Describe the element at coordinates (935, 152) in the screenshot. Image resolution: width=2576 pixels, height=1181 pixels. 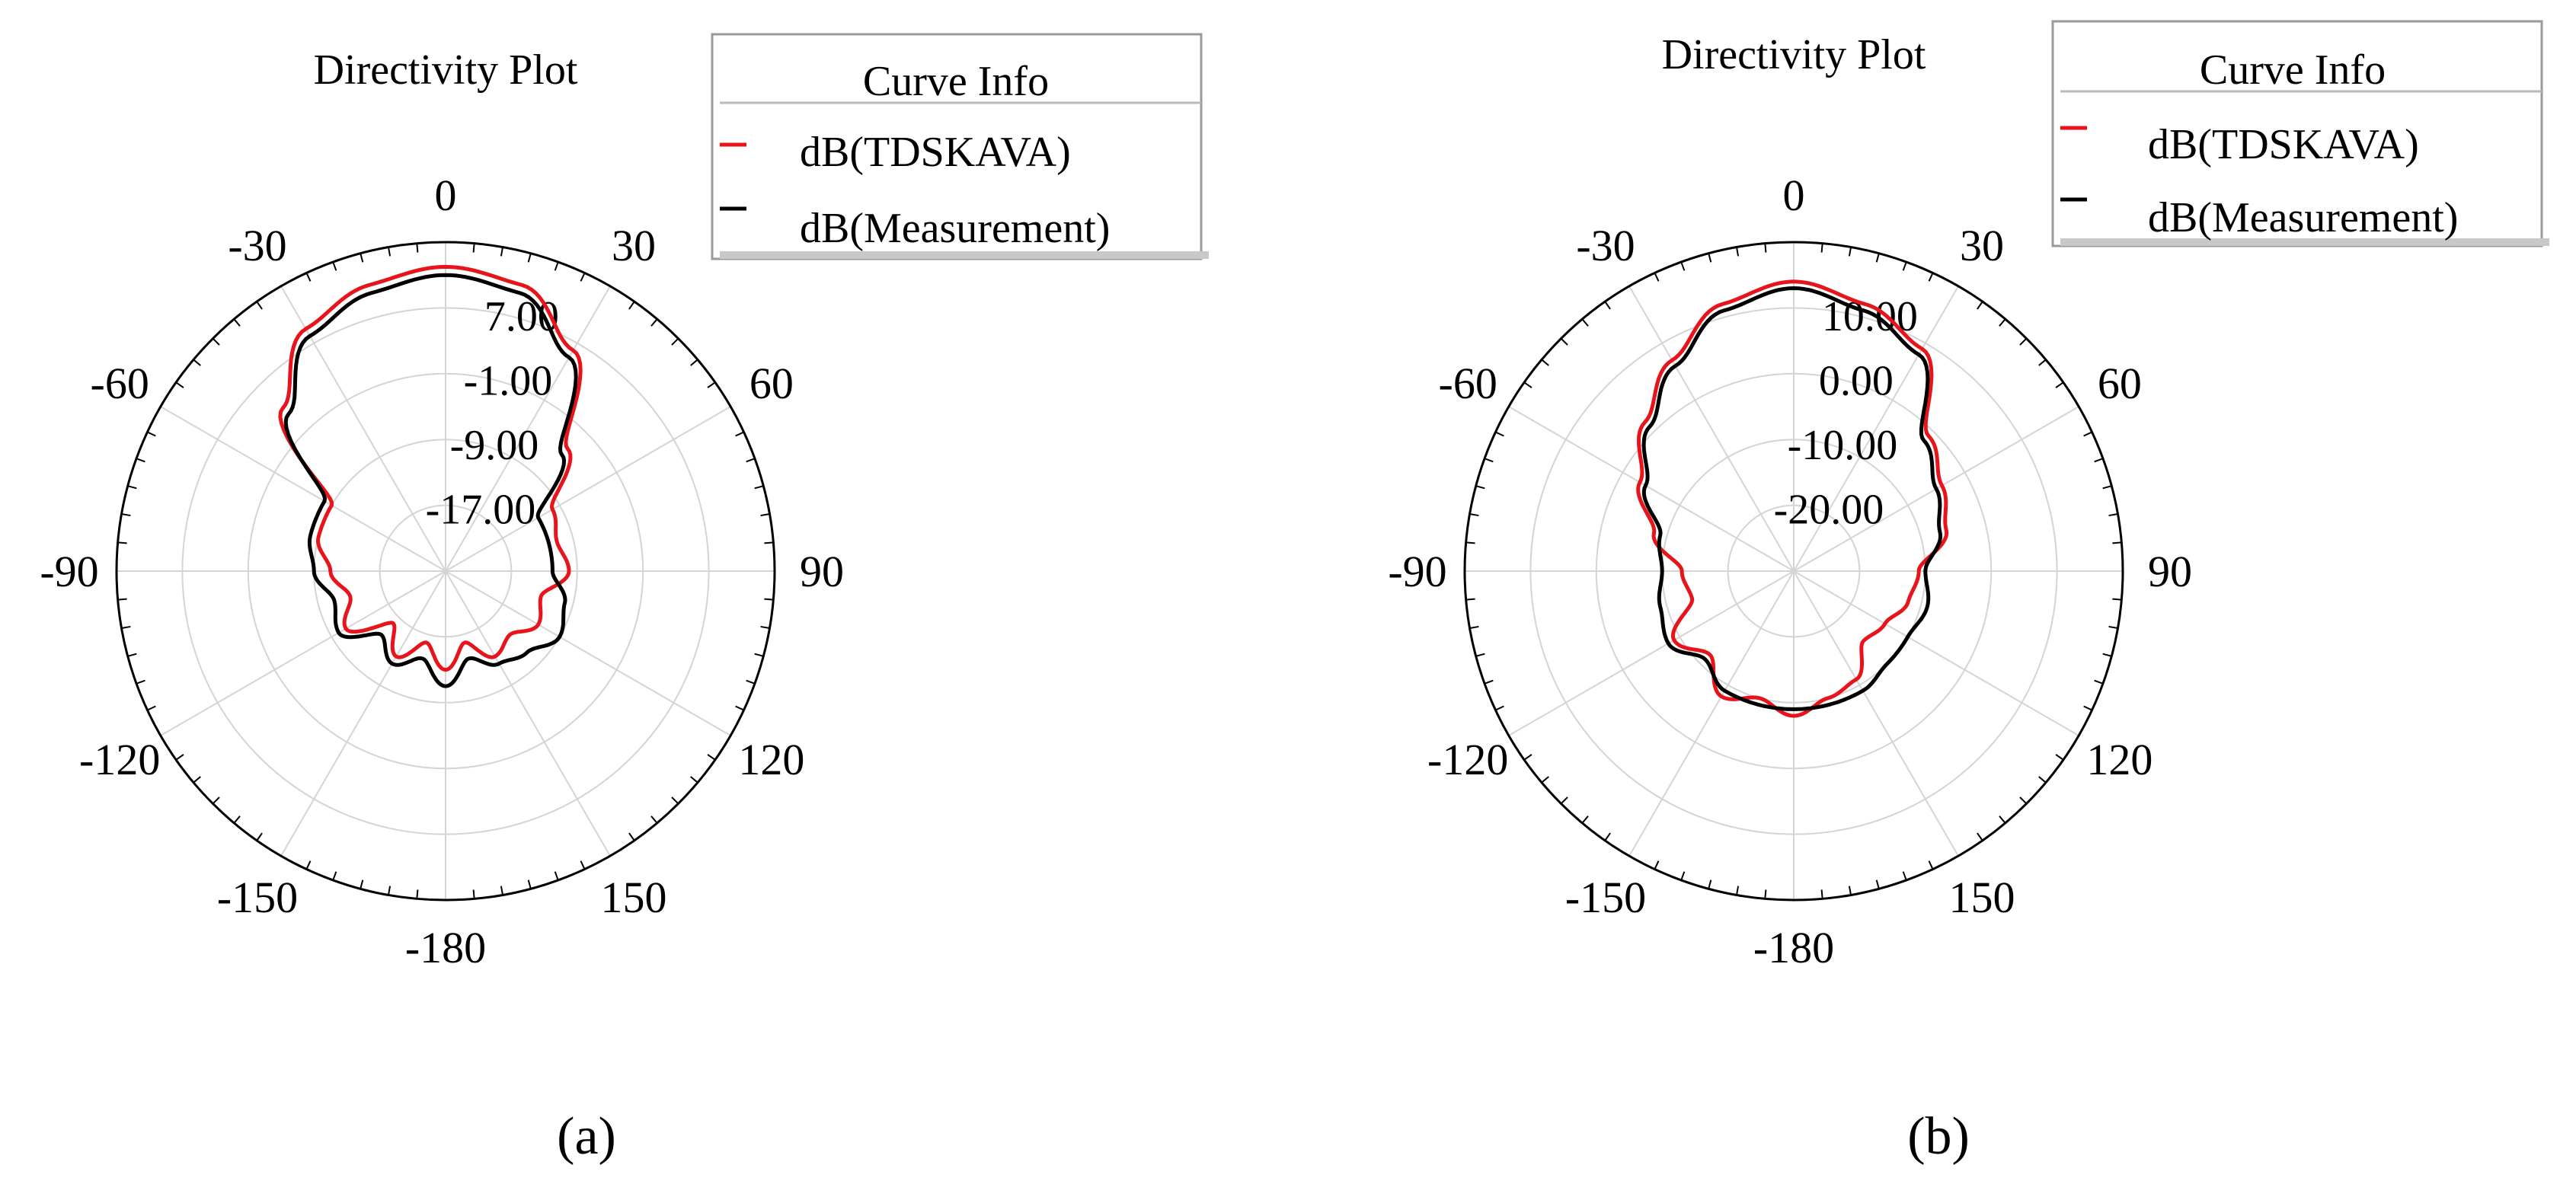
I see `legend-label-tdskava-a: dB(TDSKAVA)` at that location.